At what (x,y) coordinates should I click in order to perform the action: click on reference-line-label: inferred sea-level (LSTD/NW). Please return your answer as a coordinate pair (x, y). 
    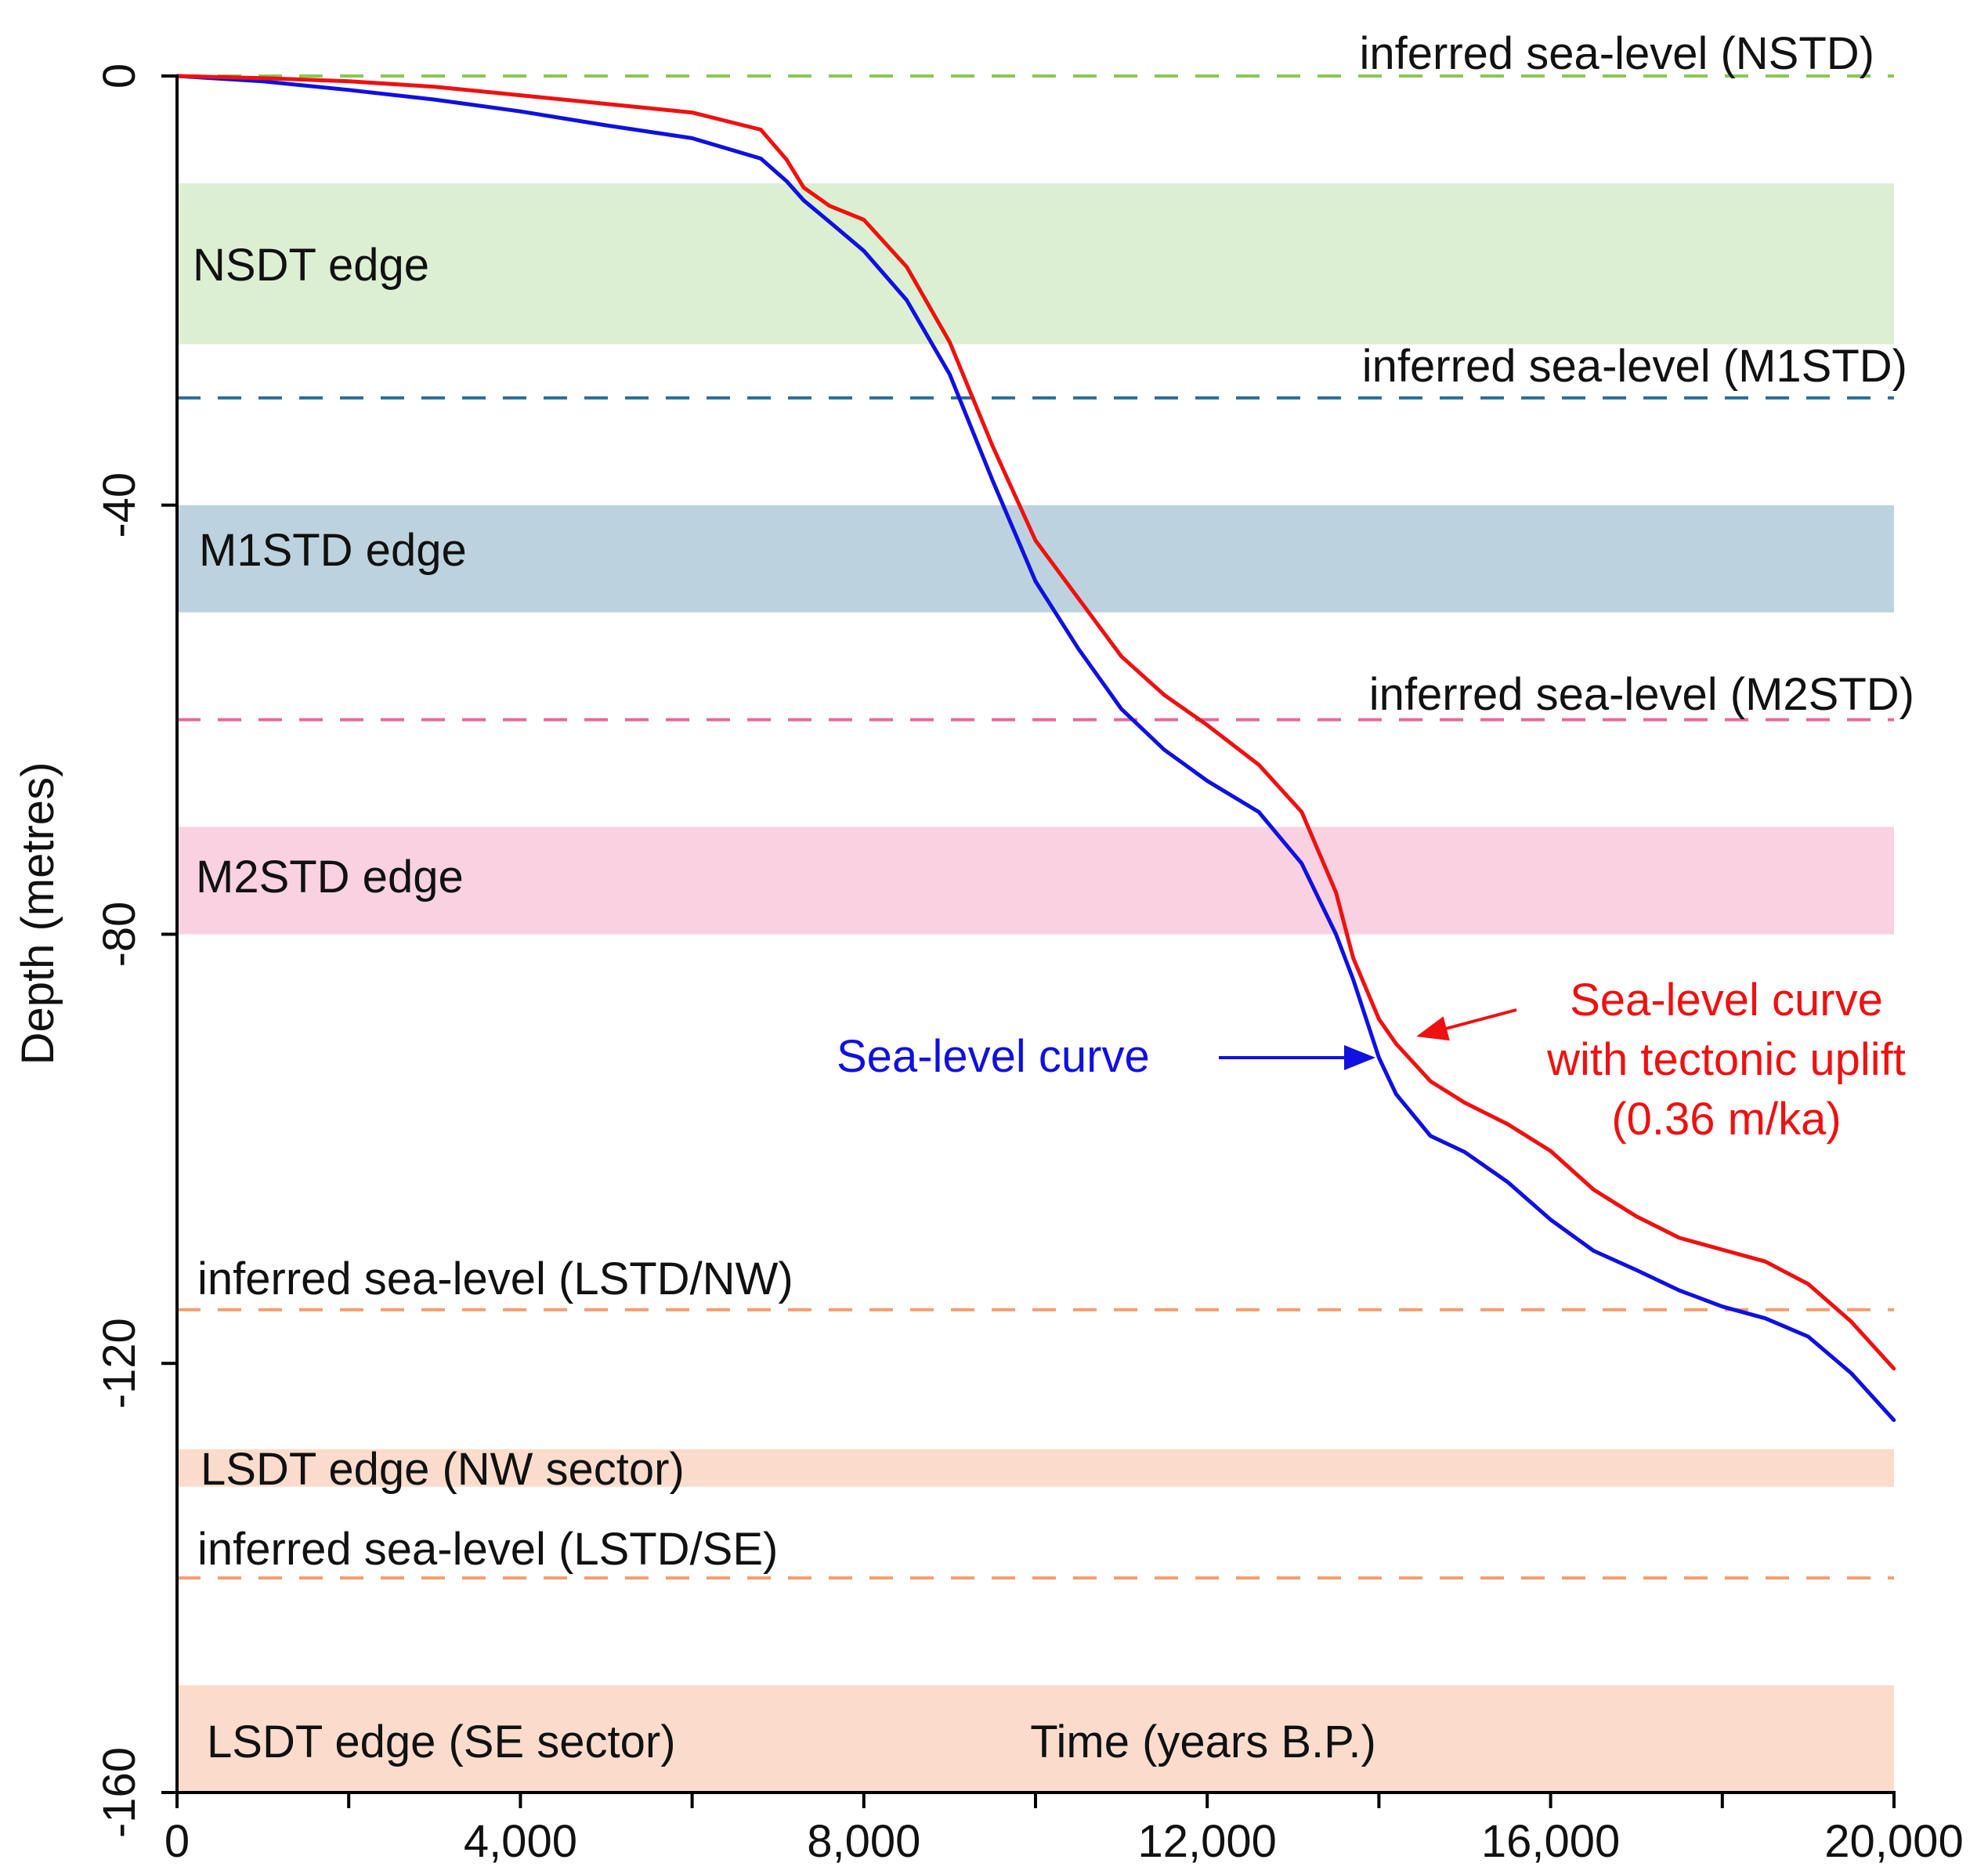
    Looking at the image, I should click on (495, 1279).